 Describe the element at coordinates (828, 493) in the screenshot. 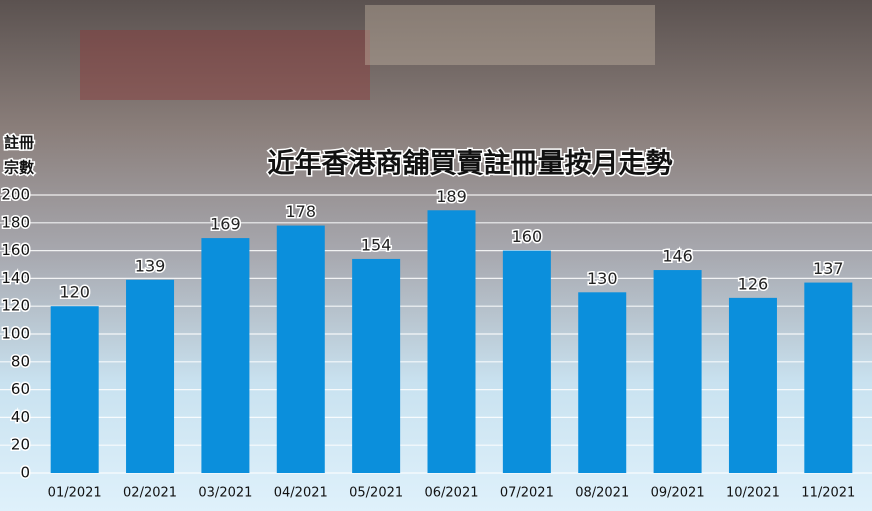

I see `x-tick-label: 11/2021` at that location.